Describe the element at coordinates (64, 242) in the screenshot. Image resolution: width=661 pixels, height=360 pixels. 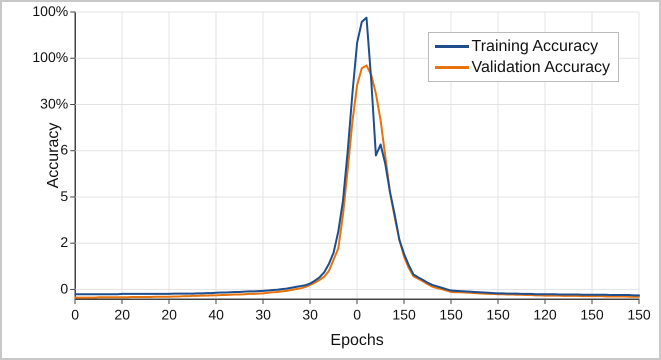
I see `text: 2` at that location.